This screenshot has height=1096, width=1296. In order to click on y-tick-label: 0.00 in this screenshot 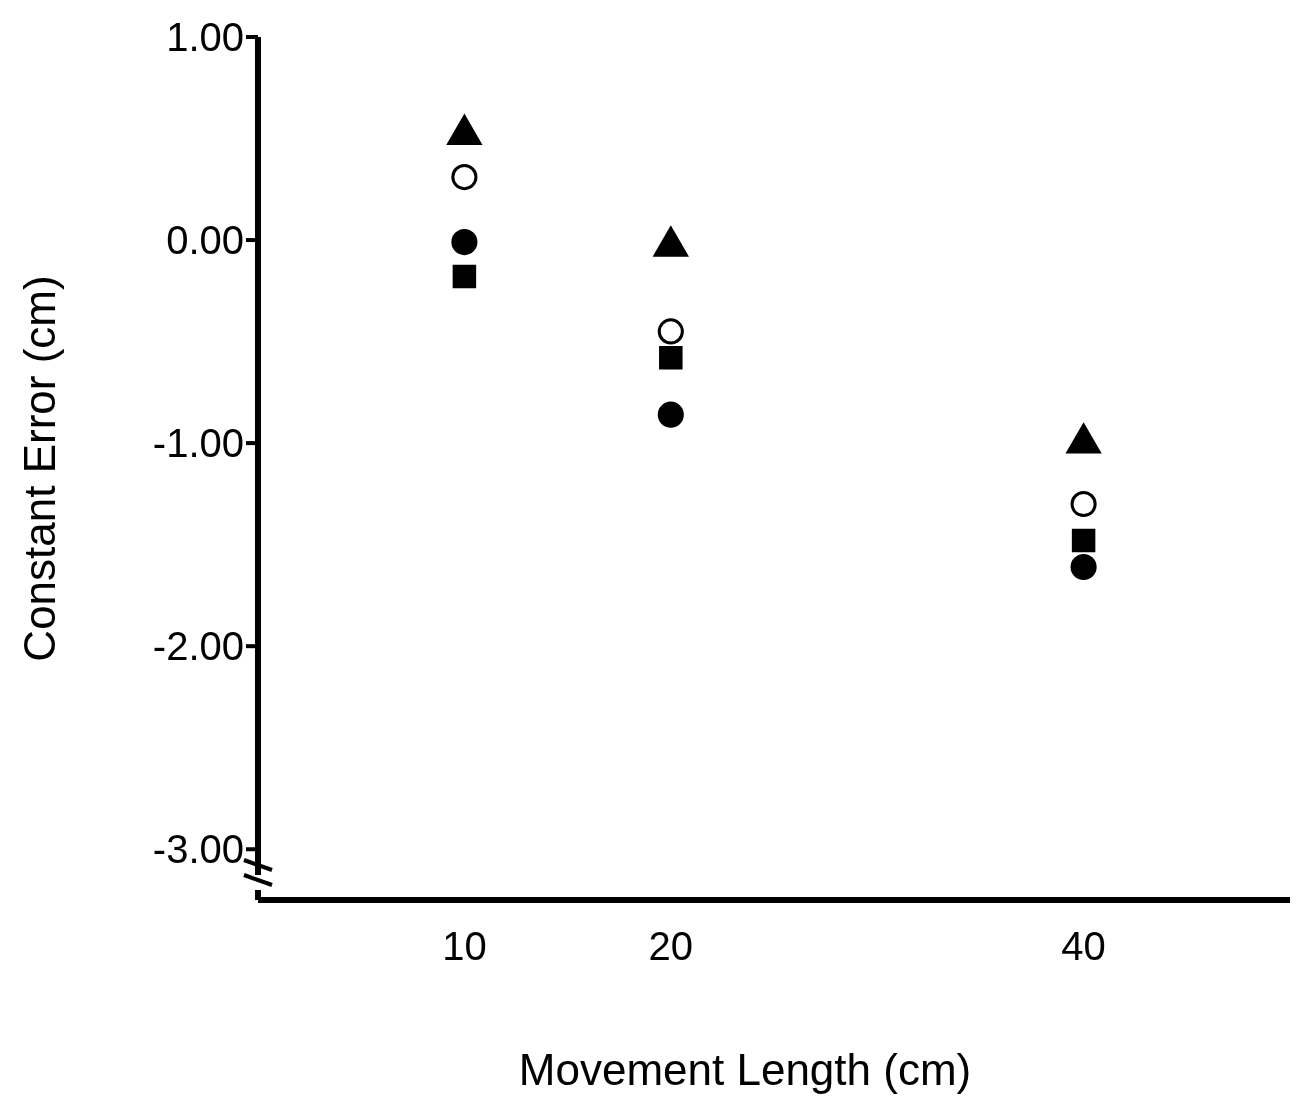, I will do `click(205, 240)`.